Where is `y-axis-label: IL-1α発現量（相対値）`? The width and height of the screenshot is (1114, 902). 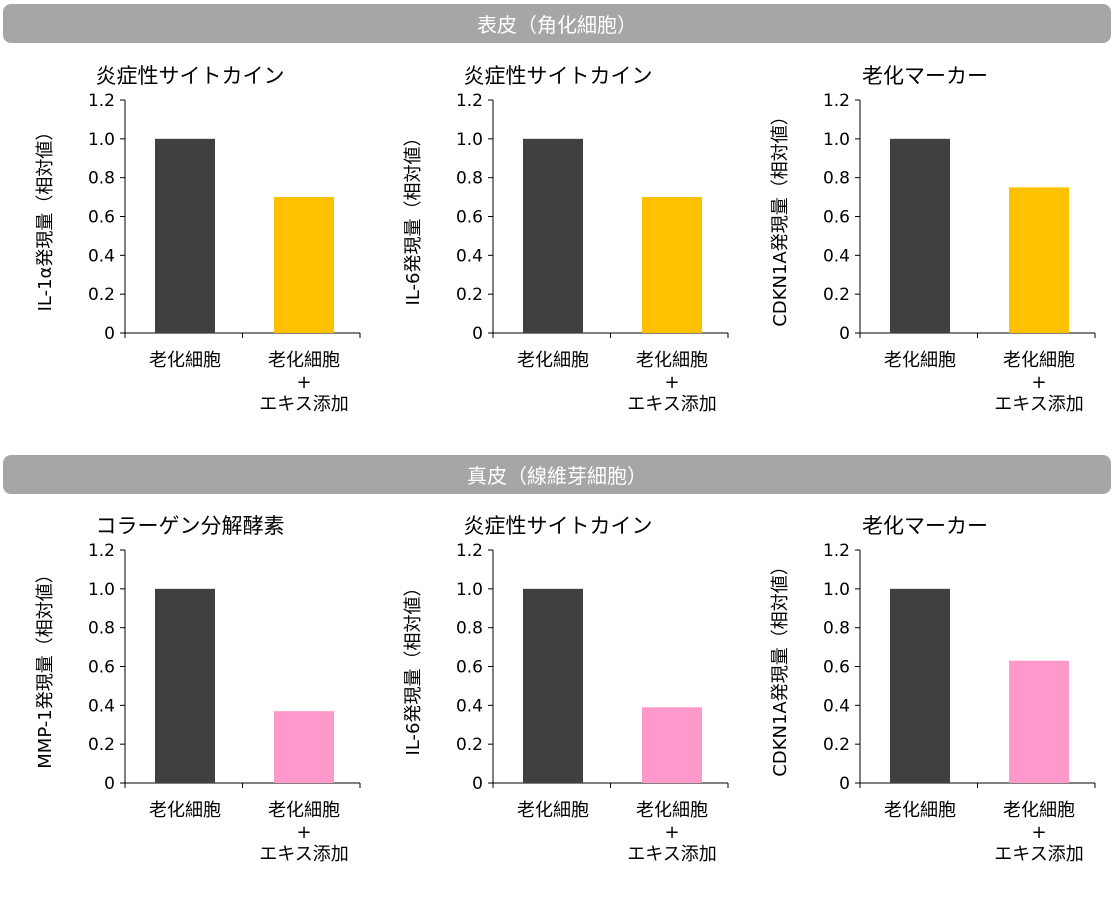 y-axis-label: IL-1α発現量（相対値） is located at coordinates (45, 217).